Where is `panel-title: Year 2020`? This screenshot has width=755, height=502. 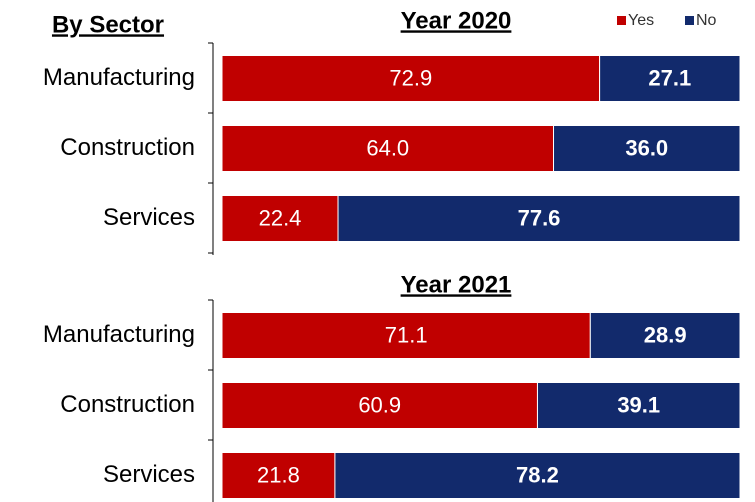
panel-title: Year 2020 is located at coordinates (456, 20).